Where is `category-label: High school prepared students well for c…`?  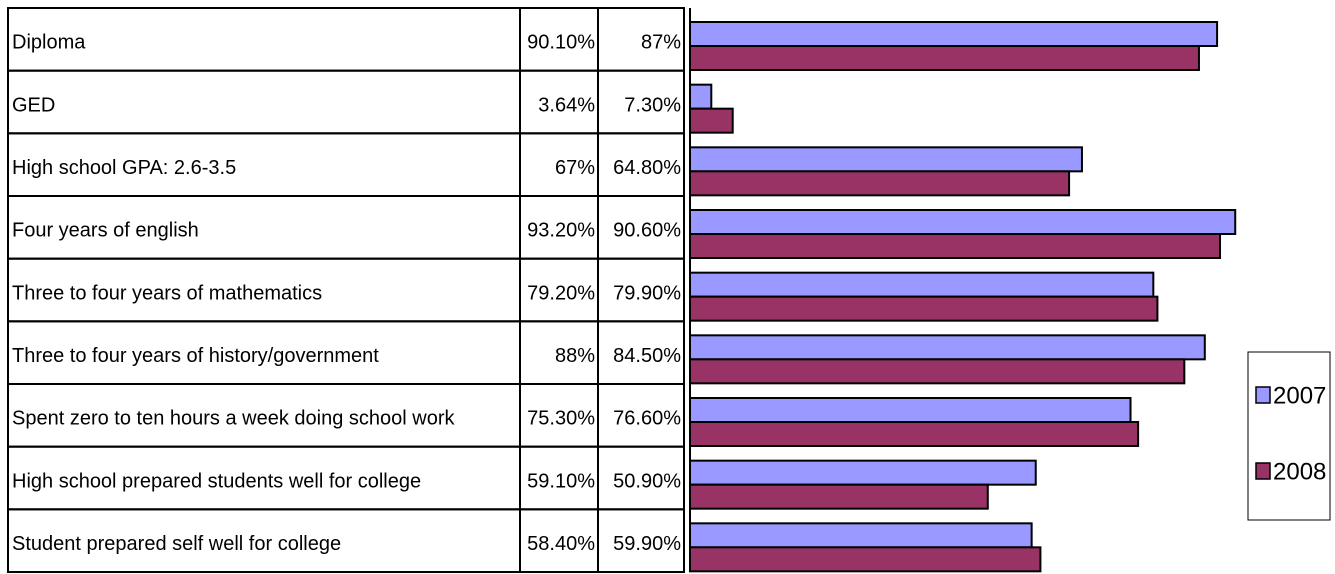 category-label: High school prepared students well for c… is located at coordinates (216, 481).